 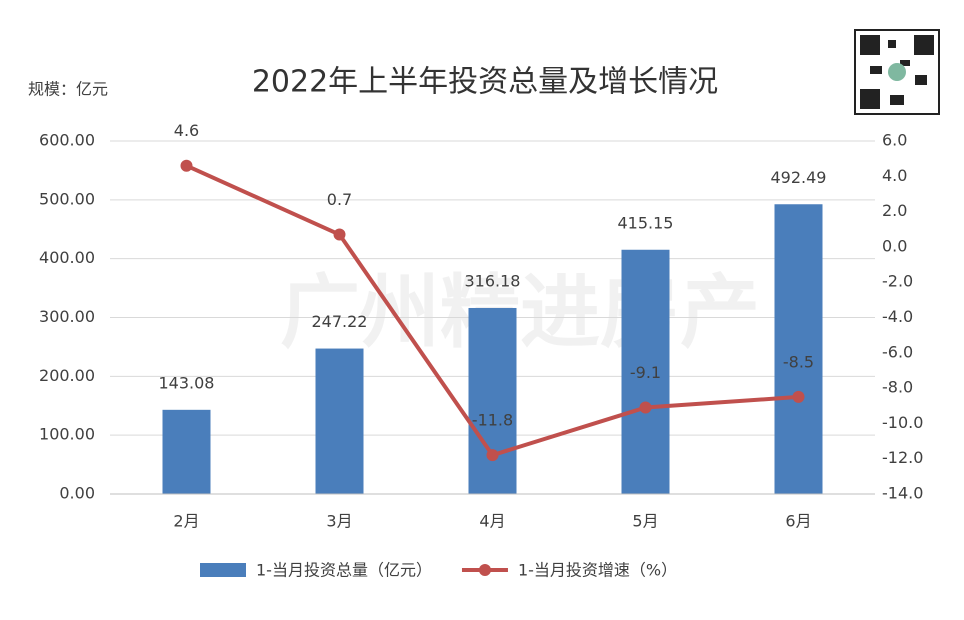 I want to click on y2-tick-label: -6.0, so click(x=897, y=351).